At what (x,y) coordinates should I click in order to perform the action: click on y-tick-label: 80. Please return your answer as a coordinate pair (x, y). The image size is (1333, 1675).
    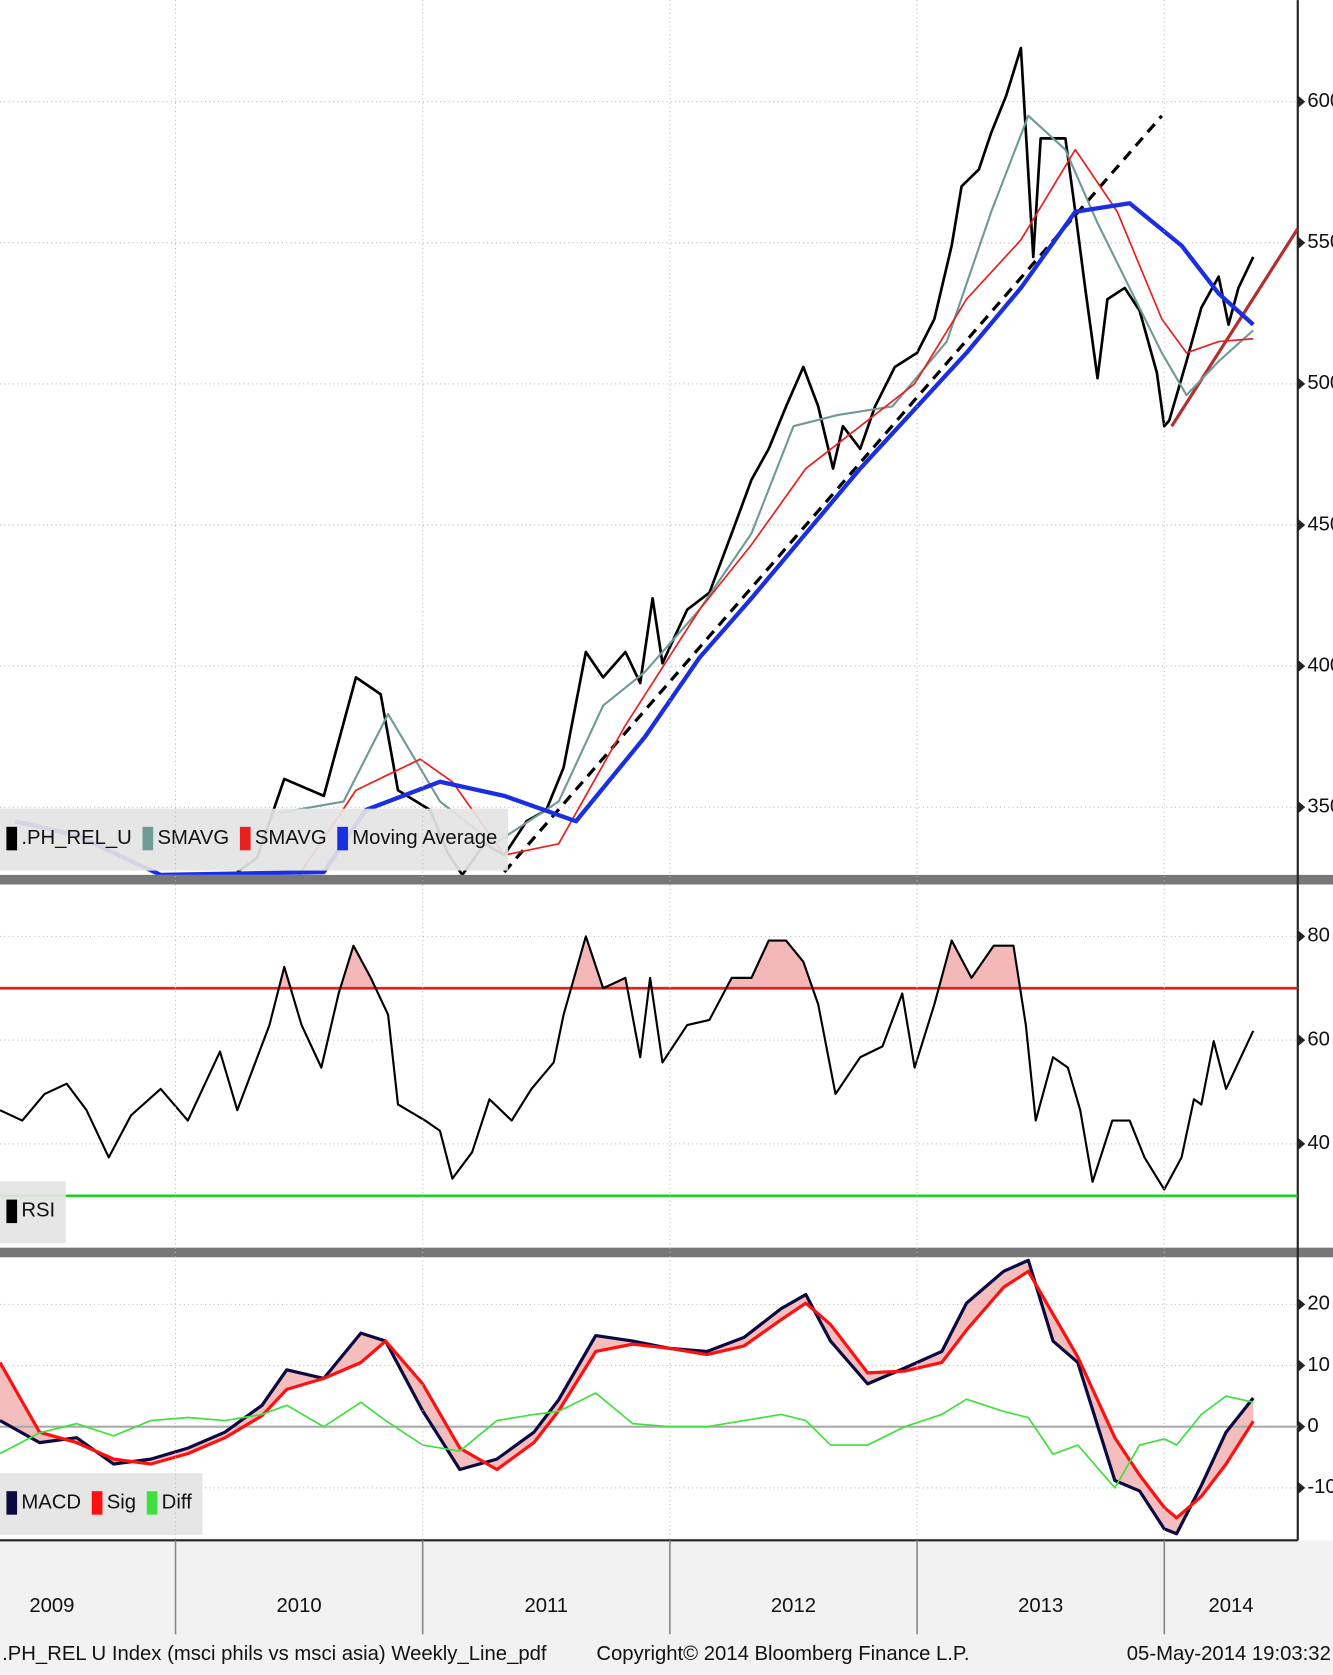
    Looking at the image, I should click on (1318, 936).